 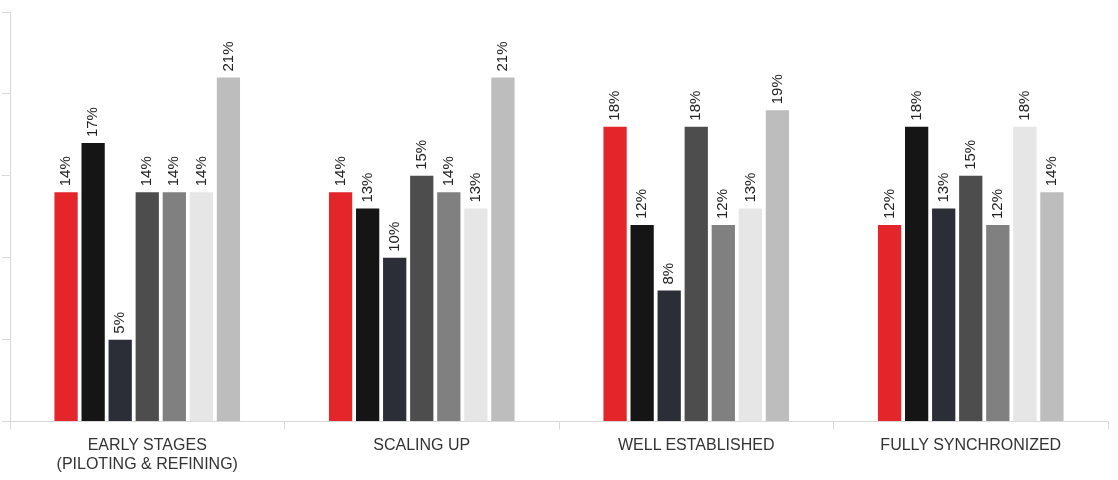 I want to click on data-label: 8%, so click(x=668, y=273).